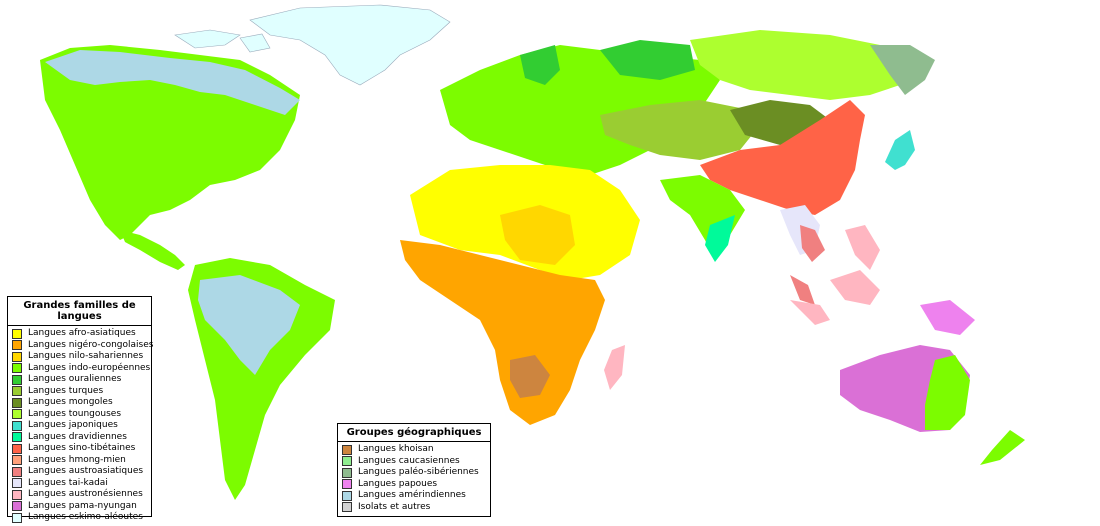 This screenshot has height=526, width=1100. What do you see at coordinates (152, 250) in the screenshot?
I see `region-central-america` at bounding box center [152, 250].